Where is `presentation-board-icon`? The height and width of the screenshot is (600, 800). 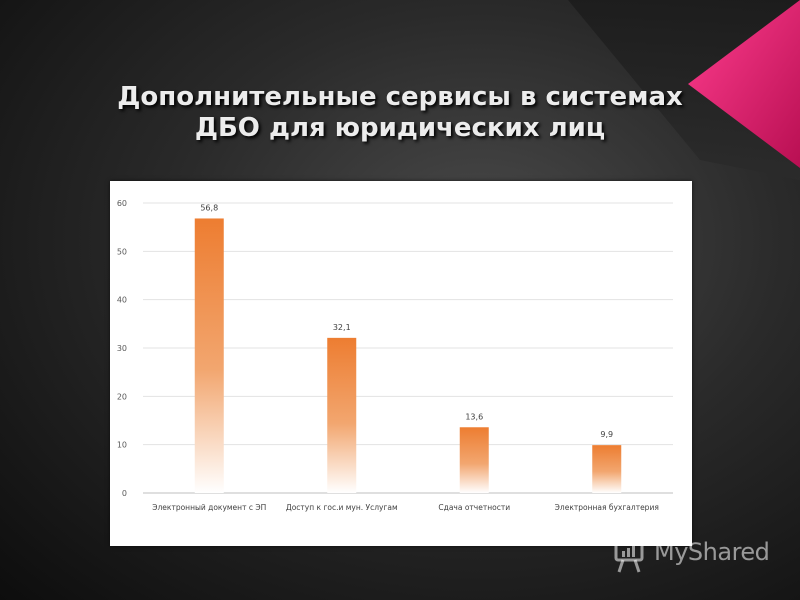 presentation-board-icon is located at coordinates (629, 556).